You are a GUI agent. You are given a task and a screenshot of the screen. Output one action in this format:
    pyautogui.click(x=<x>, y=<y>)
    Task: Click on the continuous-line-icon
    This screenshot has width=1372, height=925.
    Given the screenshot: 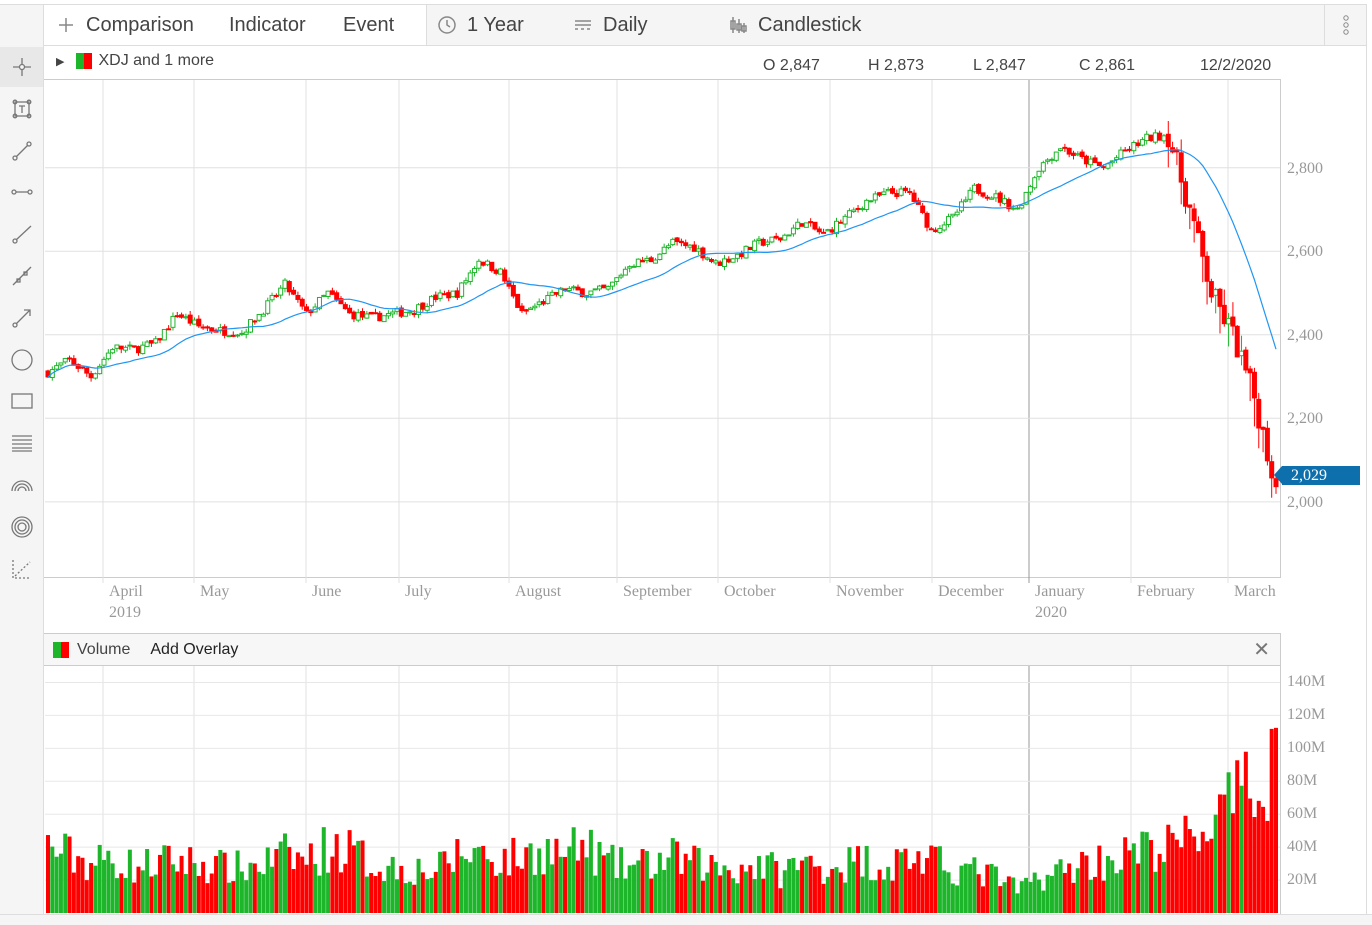 What is the action you would take?
    pyautogui.click(x=21, y=276)
    